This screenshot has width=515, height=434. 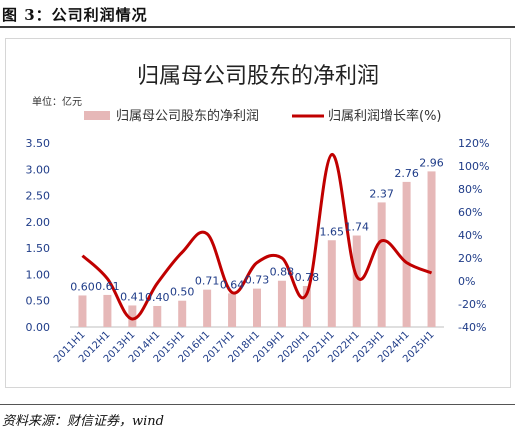 What do you see at coordinates (332, 231) in the screenshot?
I see `bar-data-label: 1.65` at bounding box center [332, 231].